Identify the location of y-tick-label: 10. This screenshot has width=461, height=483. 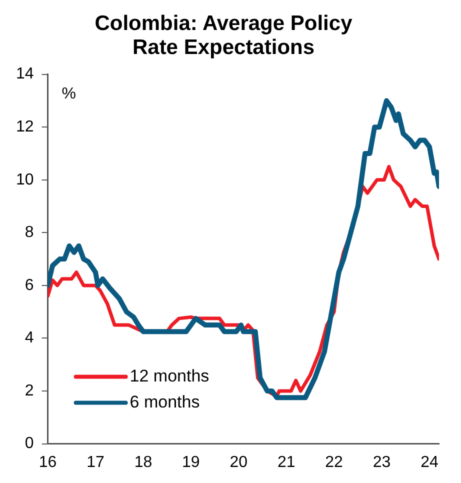
(25, 179).